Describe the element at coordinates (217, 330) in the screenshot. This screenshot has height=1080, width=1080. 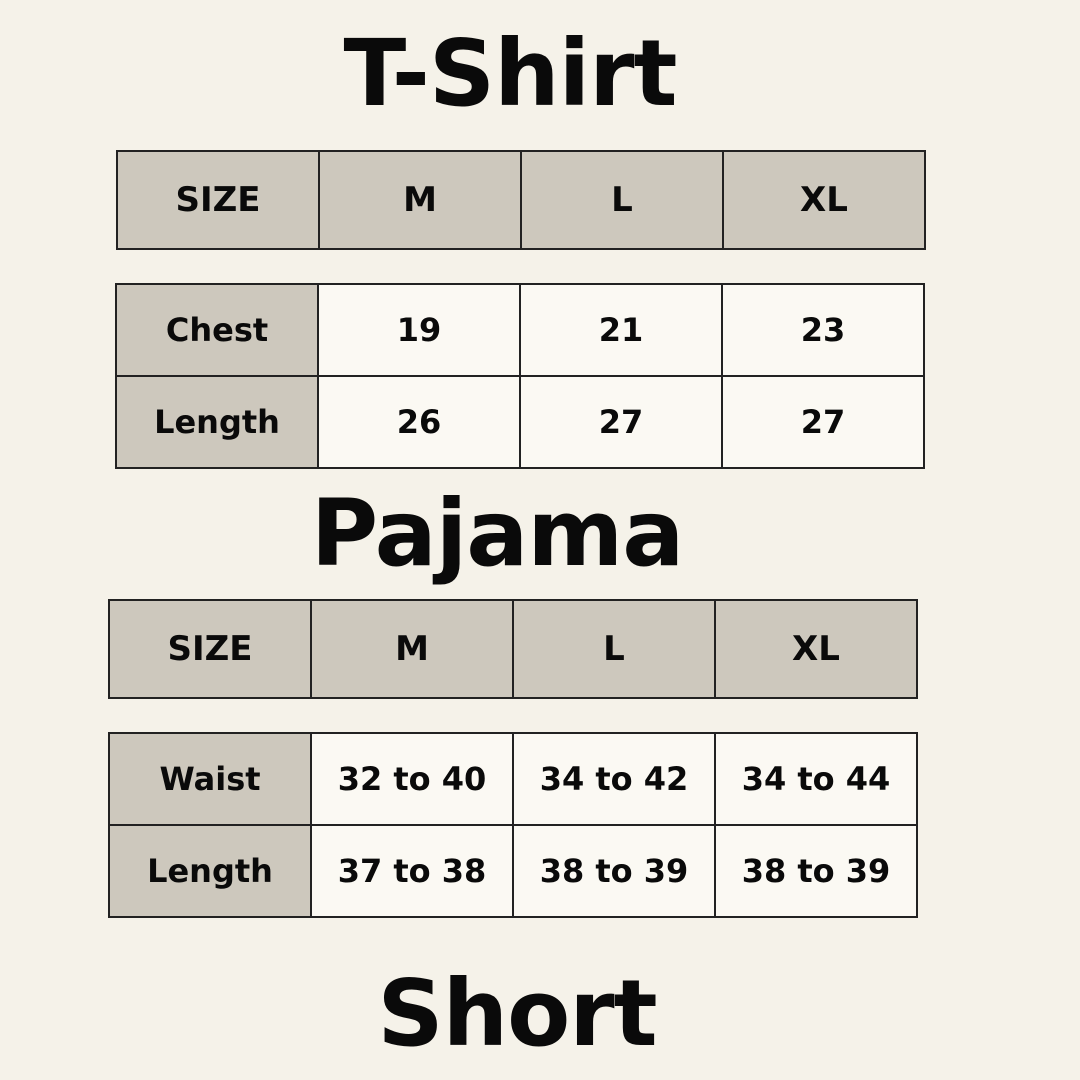
I see `row-label: Chest` at that location.